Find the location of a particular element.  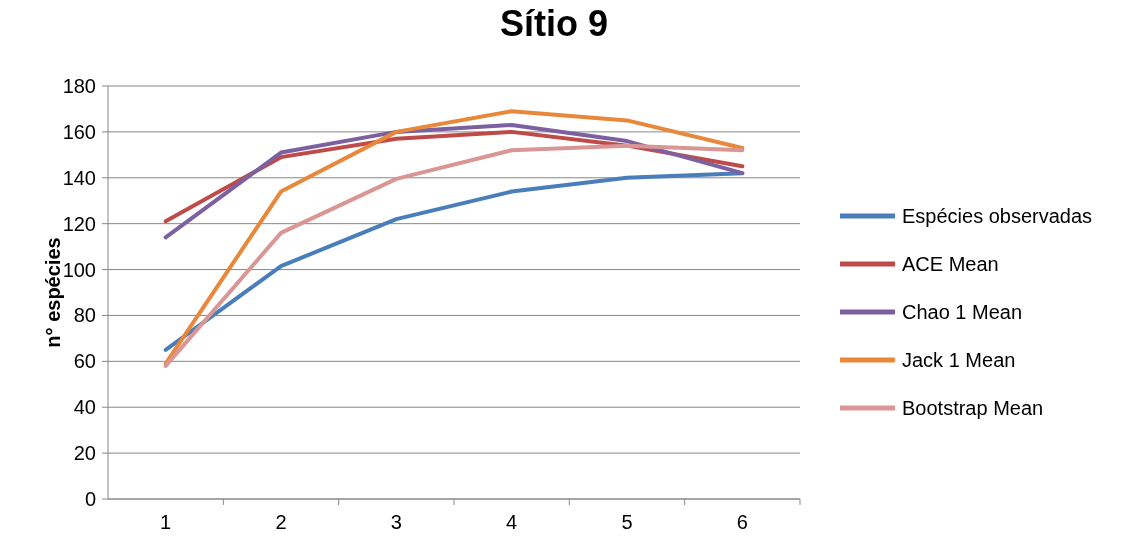

legend-label: Chao 1 Mean is located at coordinates (962, 312).